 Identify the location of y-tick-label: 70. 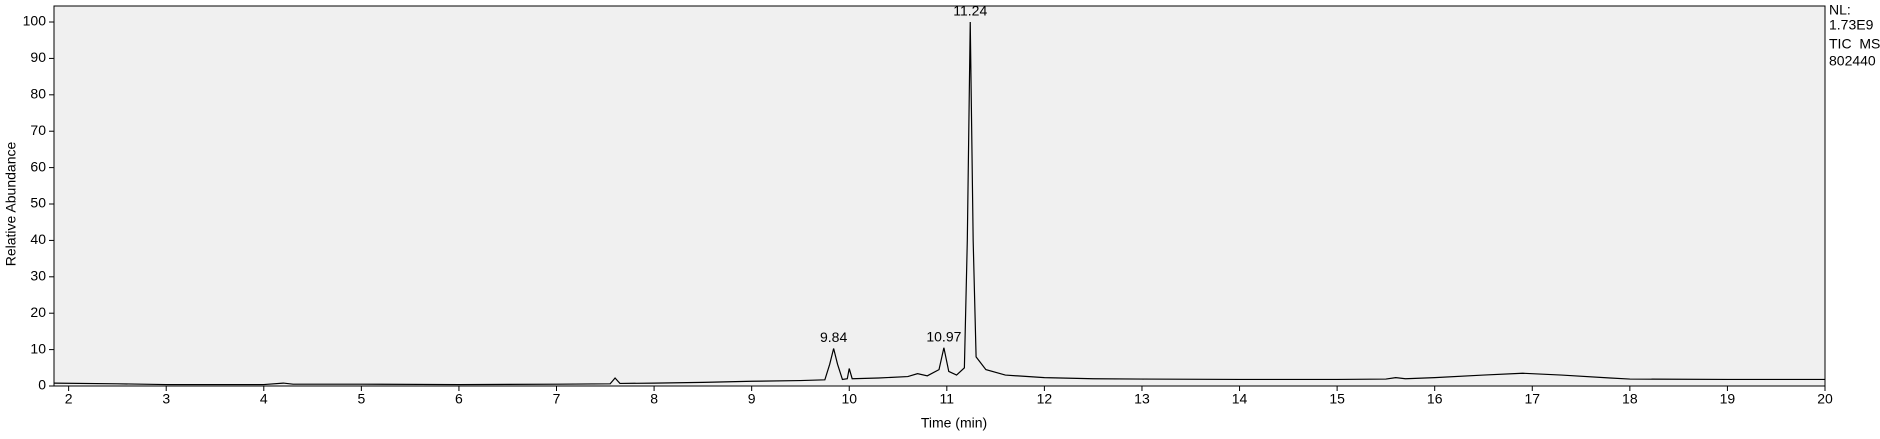
(38, 130).